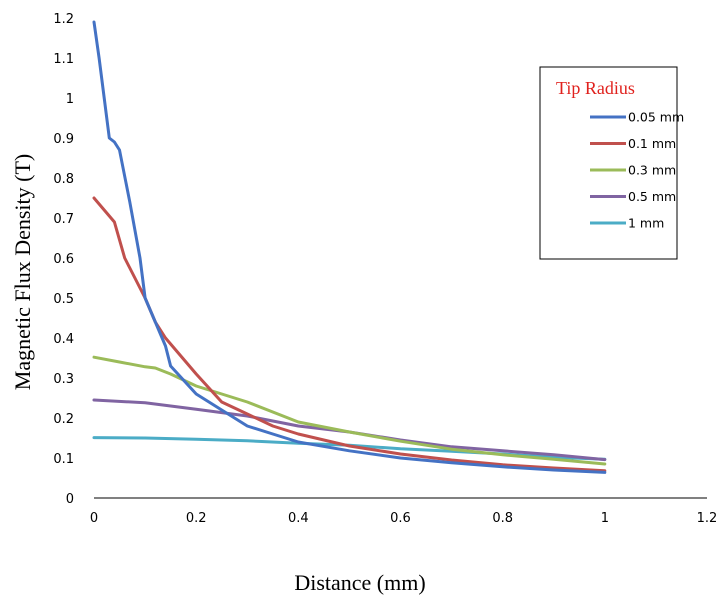  I want to click on y-tick-label: 0.3, so click(63, 379).